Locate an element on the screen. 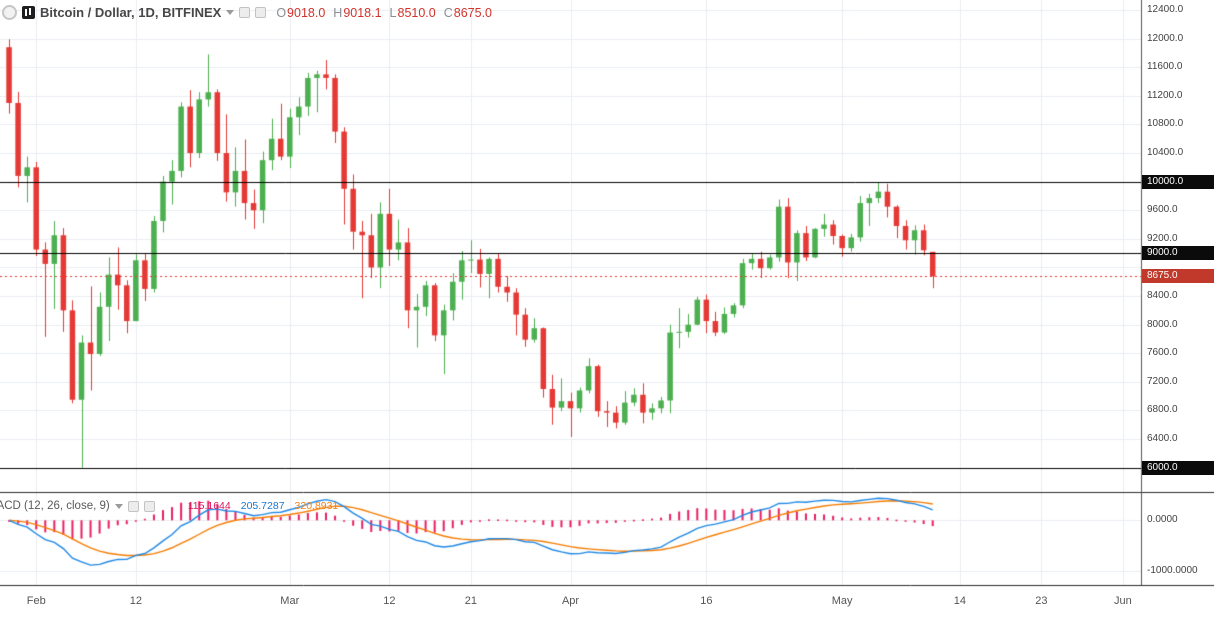 This screenshot has height=618, width=1214. price-tick-label: 6400.0 is located at coordinates (1162, 439).